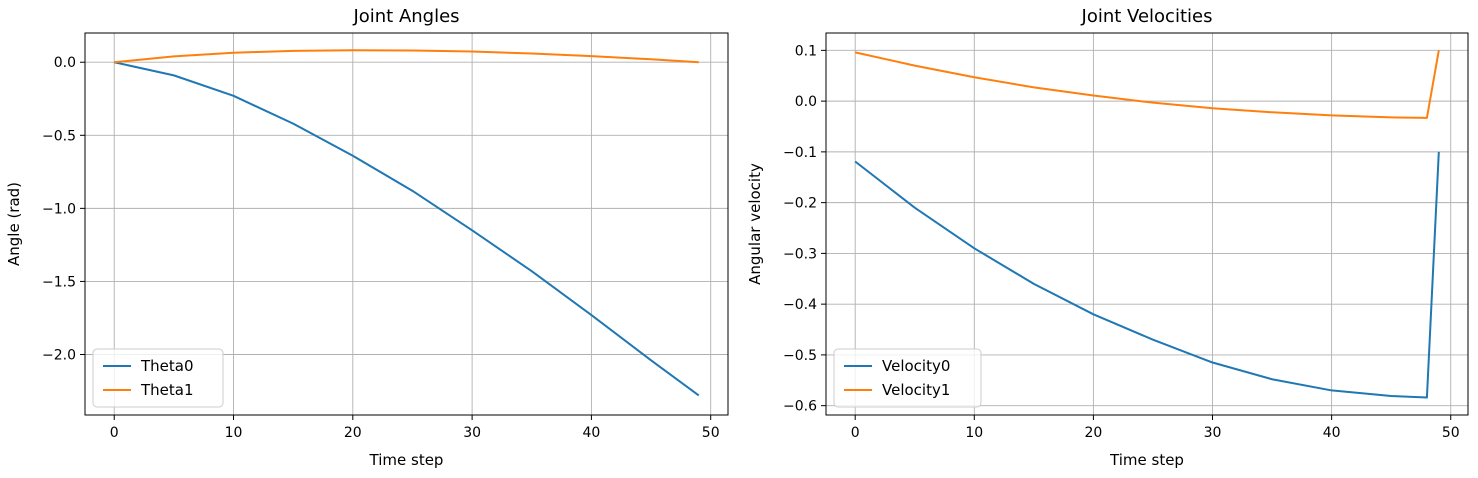 The height and width of the screenshot is (478, 1478). Describe the element at coordinates (916, 390) in the screenshot. I see `legend-label-velocity1: Velocity1` at that location.